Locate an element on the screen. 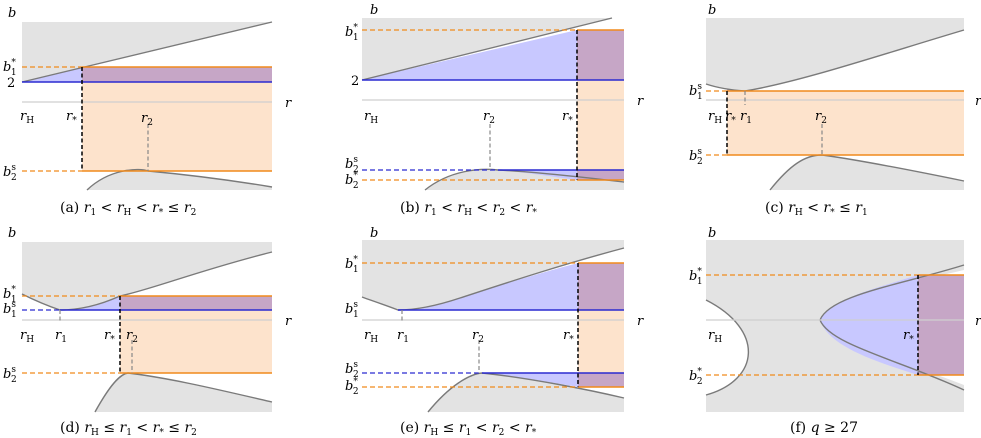  panel-d-b-axis-label: b is located at coordinates (12, 233).